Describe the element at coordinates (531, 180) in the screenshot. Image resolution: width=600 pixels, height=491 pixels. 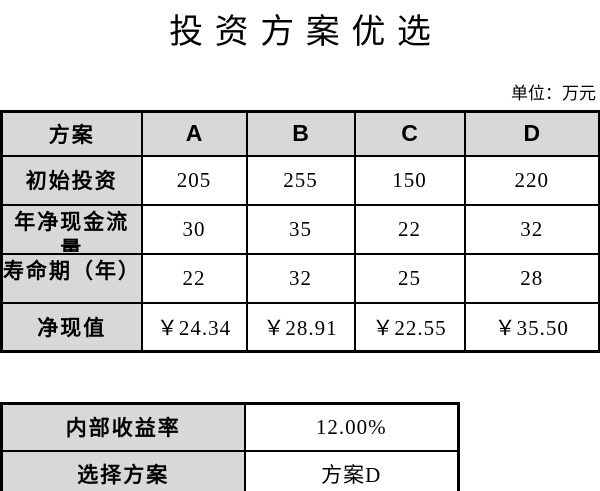
I see `table-cell: 220` at that location.